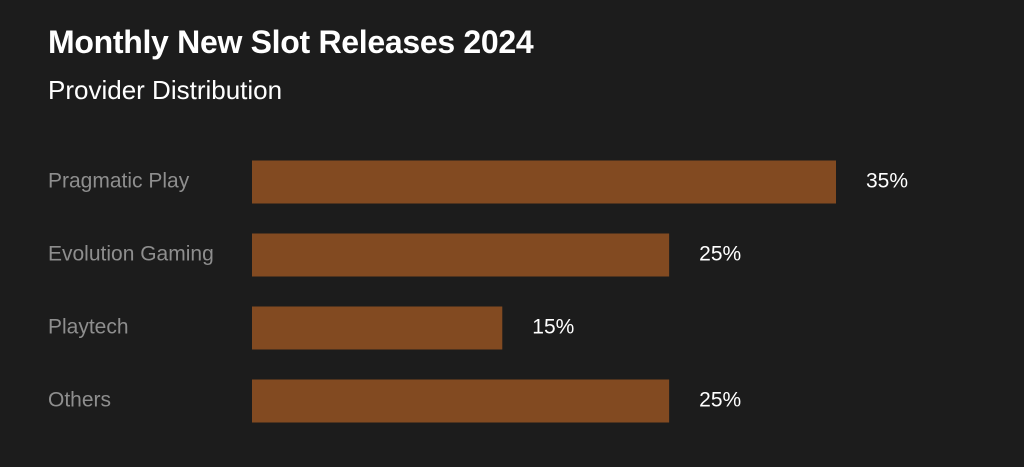  What do you see at coordinates (887, 181) in the screenshot?
I see `value-label: 35%` at bounding box center [887, 181].